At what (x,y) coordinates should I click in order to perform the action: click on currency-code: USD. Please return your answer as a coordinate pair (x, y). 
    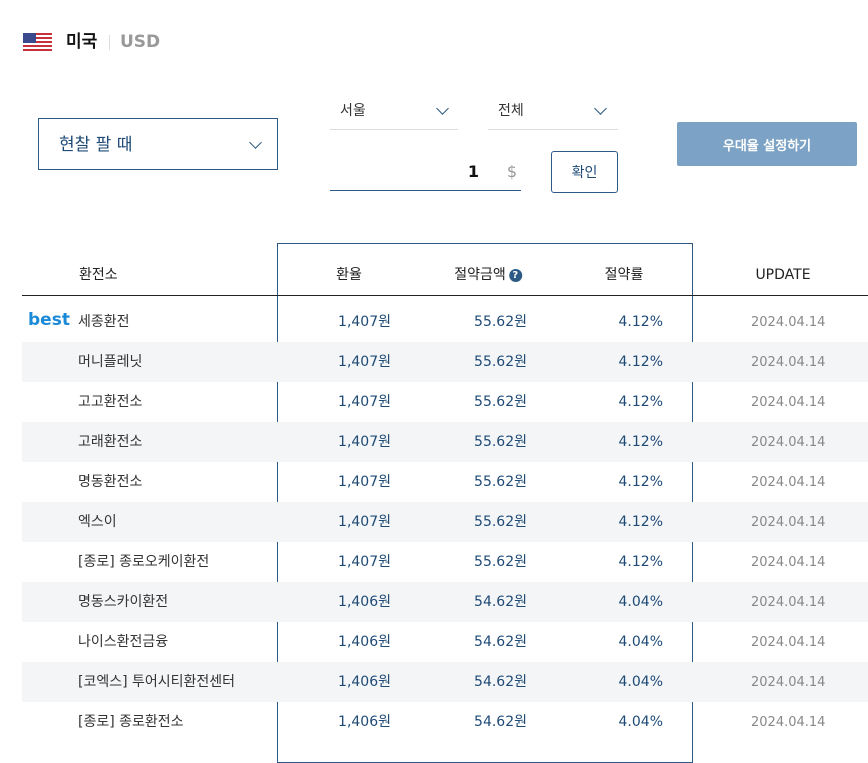
    Looking at the image, I should click on (140, 42).